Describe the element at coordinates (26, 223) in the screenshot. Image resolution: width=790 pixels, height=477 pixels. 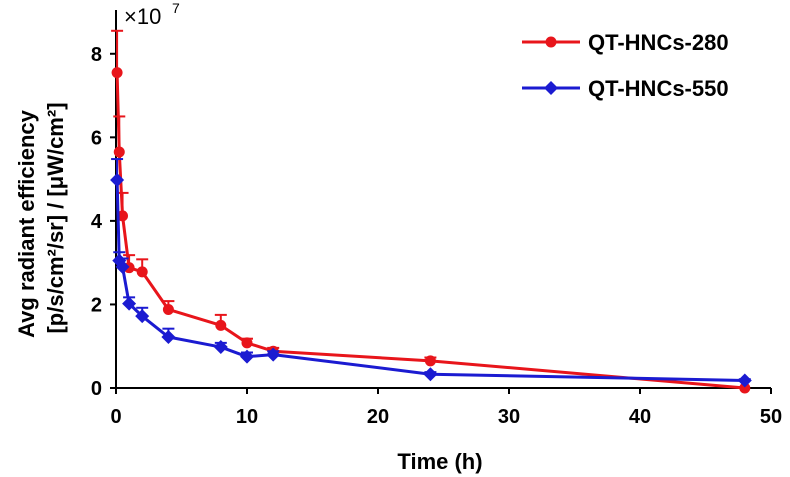
I see `y-axis-title-line1: Avg radiant efficiency` at that location.